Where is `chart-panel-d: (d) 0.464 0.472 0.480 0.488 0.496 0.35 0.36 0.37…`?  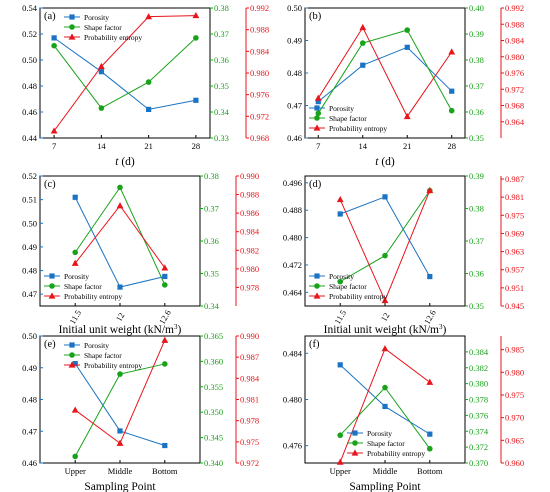 chart-panel-d: (d) 0.464 0.472 0.480 0.488 0.496 0.35 0.36 0.37… is located at coordinates (403, 253).